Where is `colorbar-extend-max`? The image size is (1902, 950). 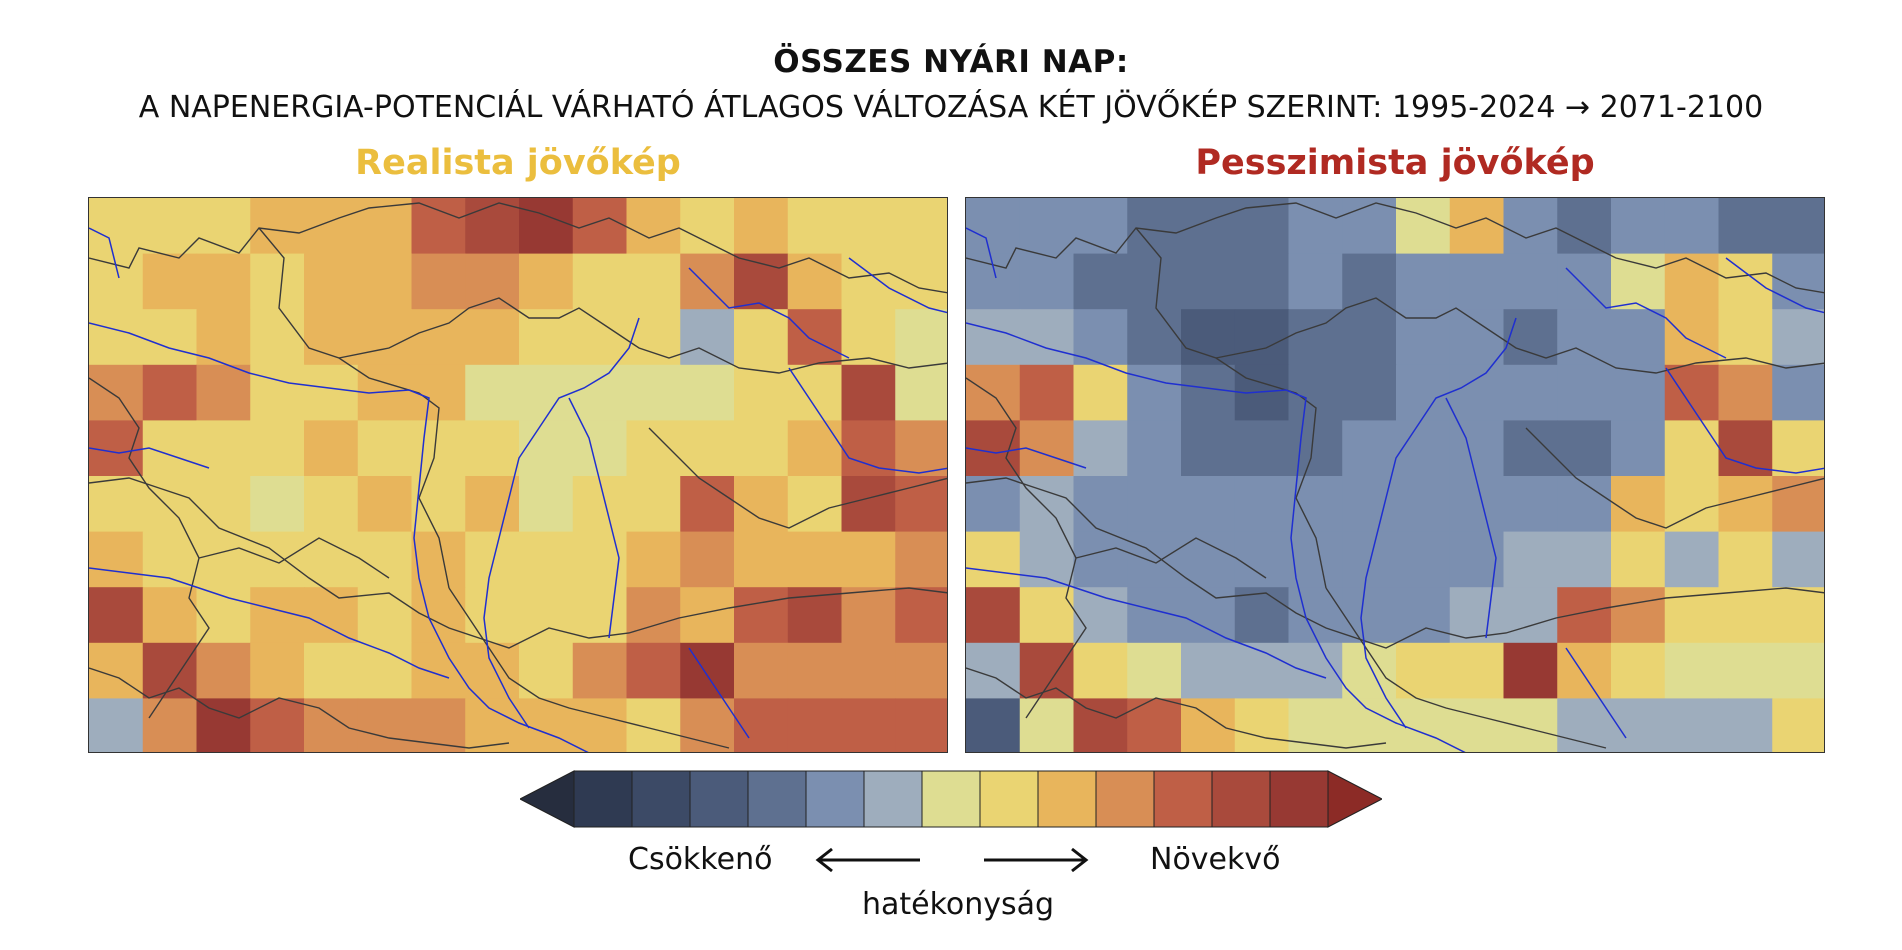
colorbar-extend-max is located at coordinates (1354, 799).